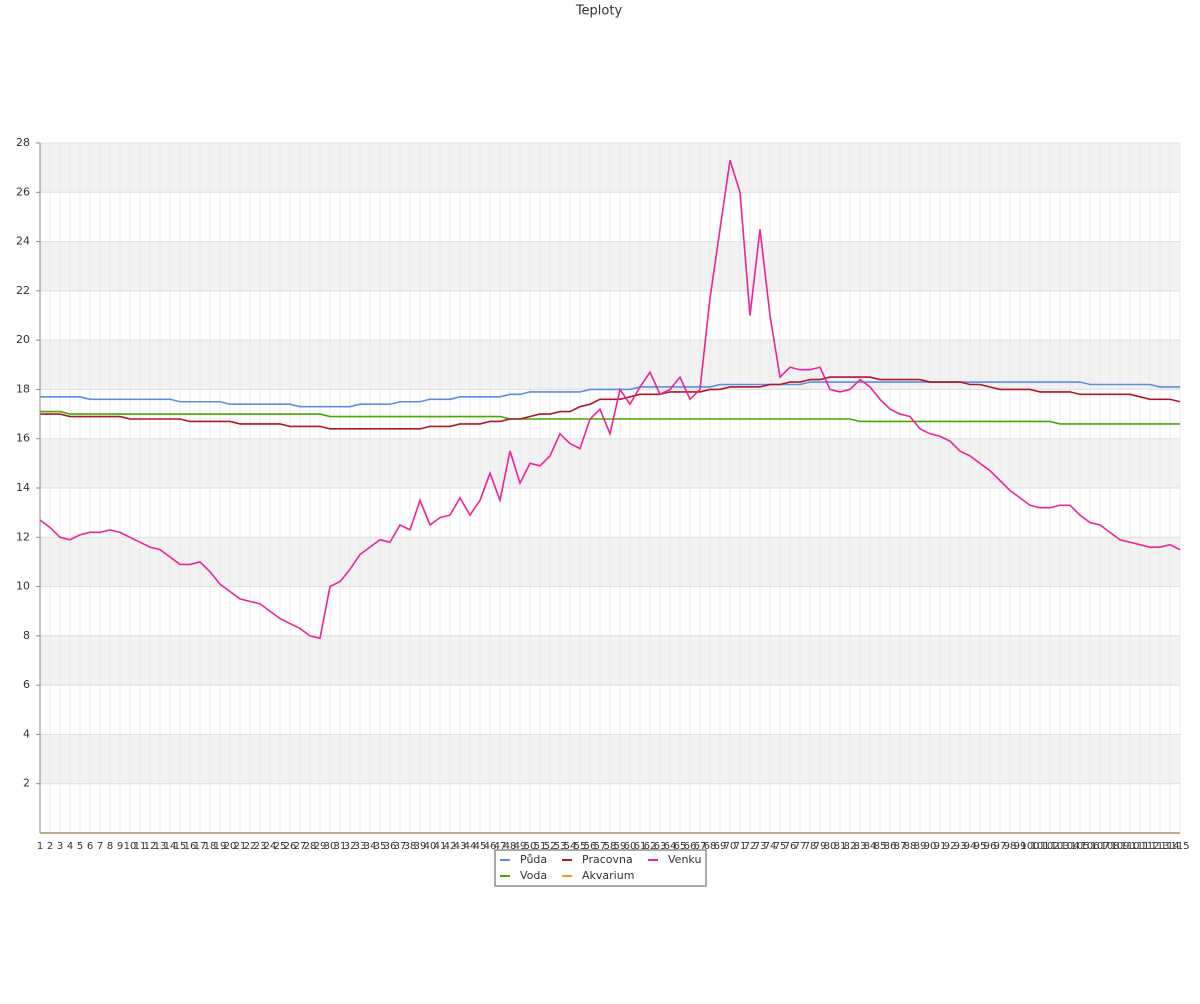  Describe the element at coordinates (26, 783) in the screenshot. I see `y-tick-label: 2` at that location.